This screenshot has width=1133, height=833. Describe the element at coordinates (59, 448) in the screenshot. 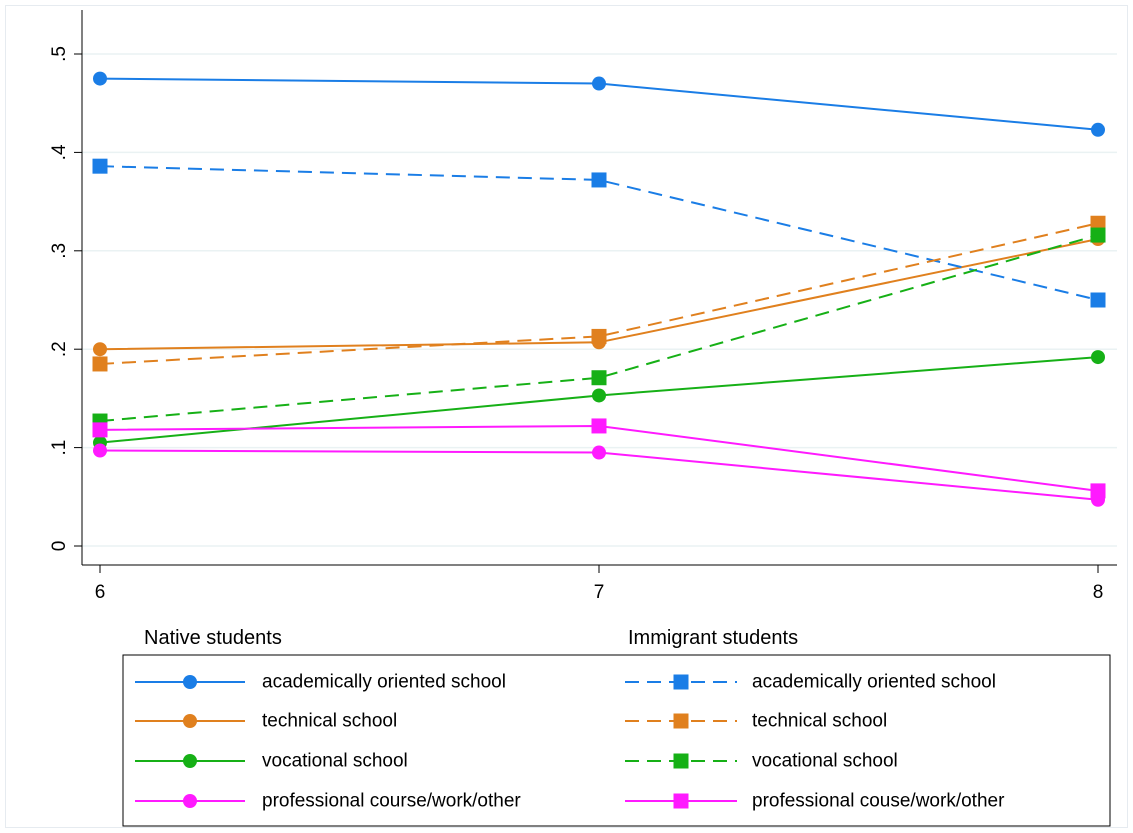

I see `y-tick-label: .1` at that location.